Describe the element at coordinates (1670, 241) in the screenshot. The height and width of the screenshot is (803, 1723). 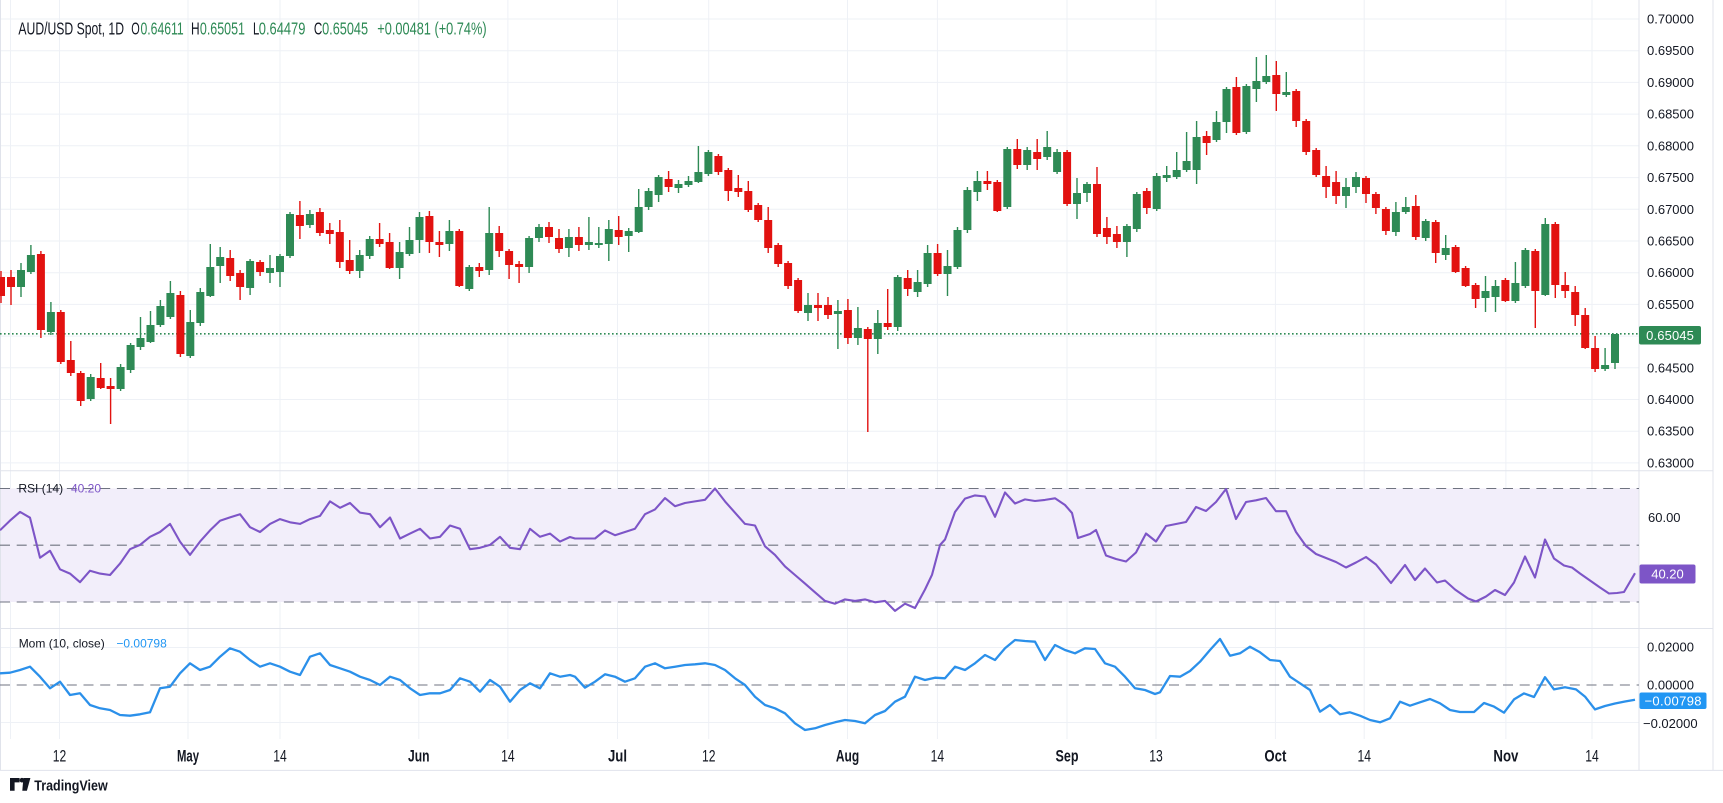
I see `svg-text: 0.66500` at that location.